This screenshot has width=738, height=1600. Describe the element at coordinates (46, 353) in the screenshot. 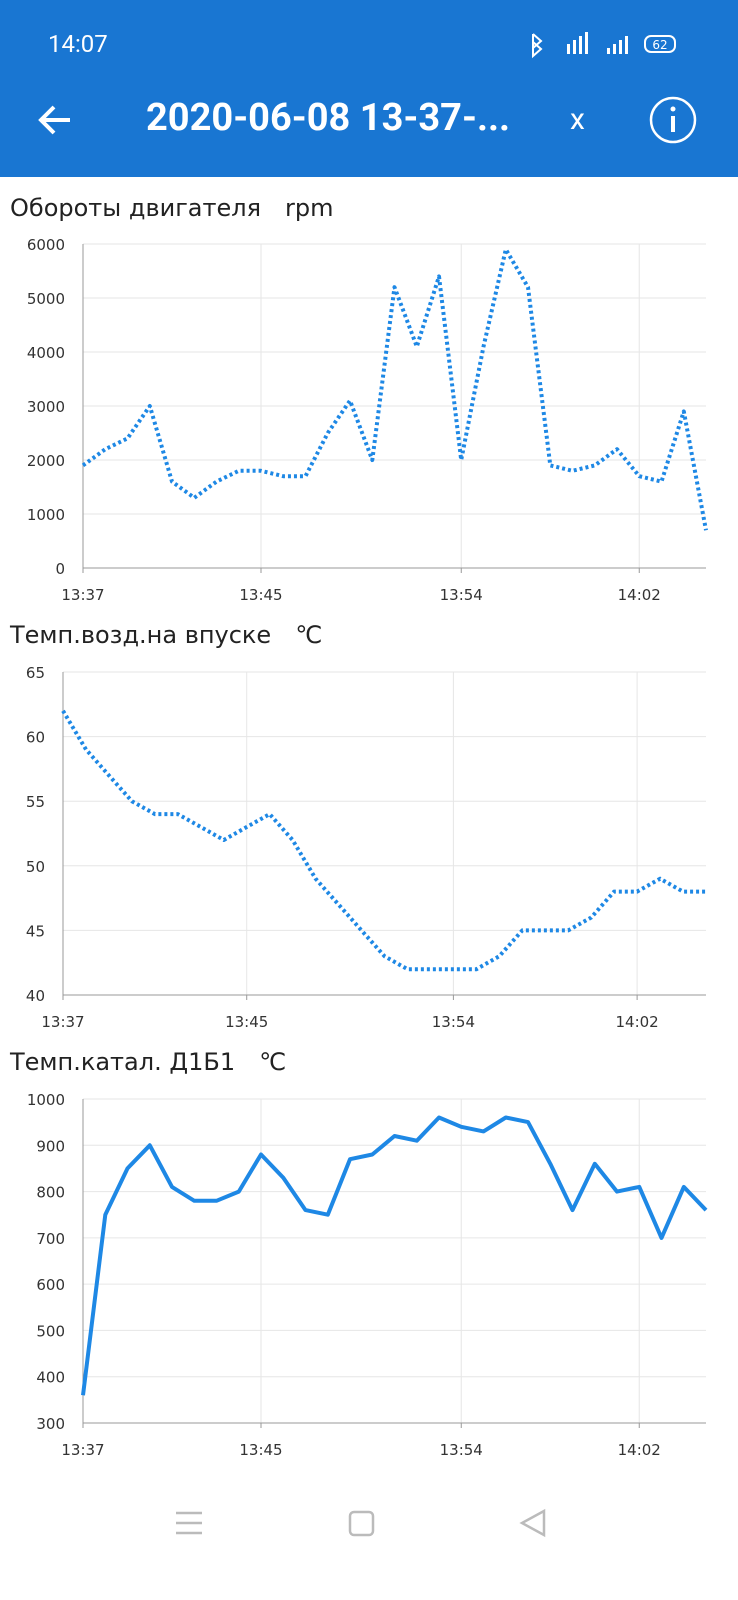

I see `y-tick-label: 4000` at that location.